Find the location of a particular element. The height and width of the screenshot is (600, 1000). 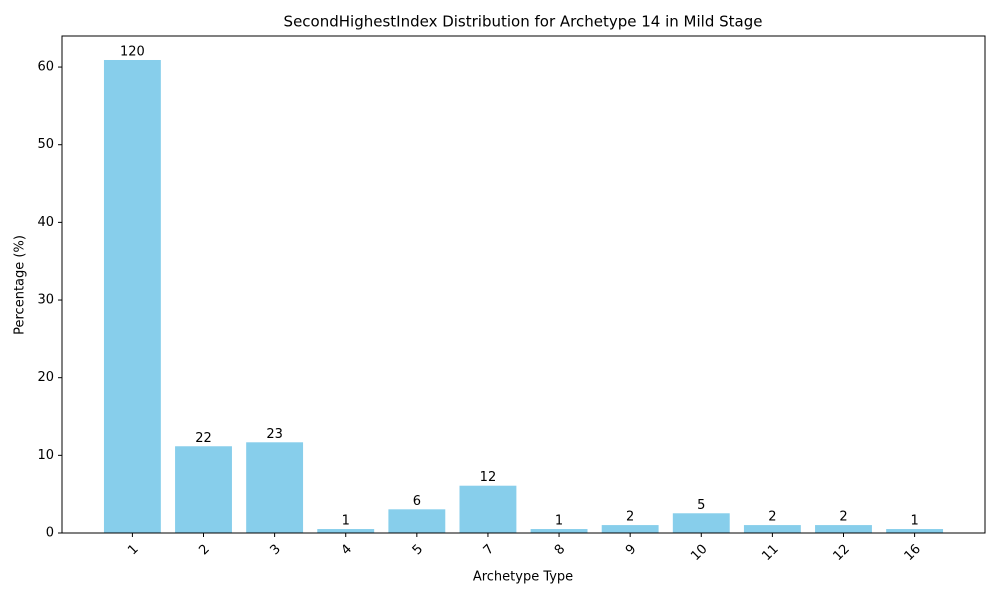

x-tick-label: 8 is located at coordinates (560, 550).